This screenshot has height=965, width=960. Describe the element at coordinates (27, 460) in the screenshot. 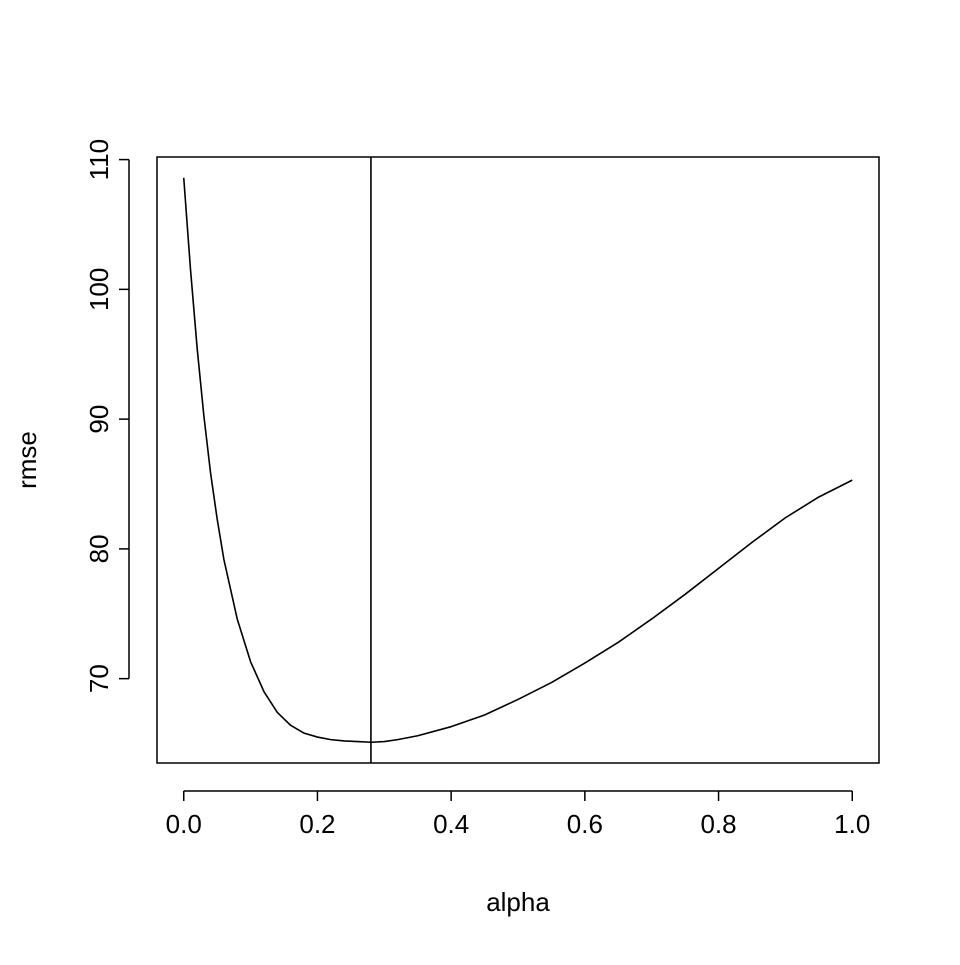

I see `y-axis-title: rmse` at that location.